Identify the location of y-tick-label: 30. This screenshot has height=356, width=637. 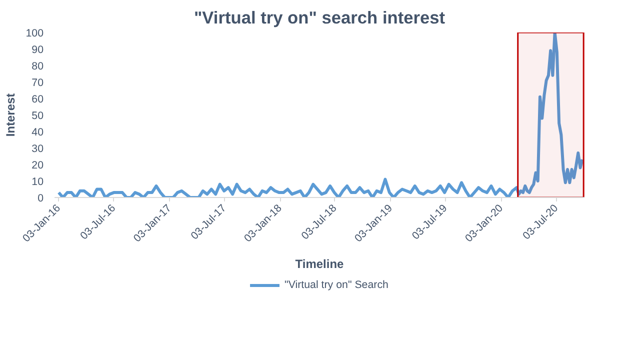
(38, 149).